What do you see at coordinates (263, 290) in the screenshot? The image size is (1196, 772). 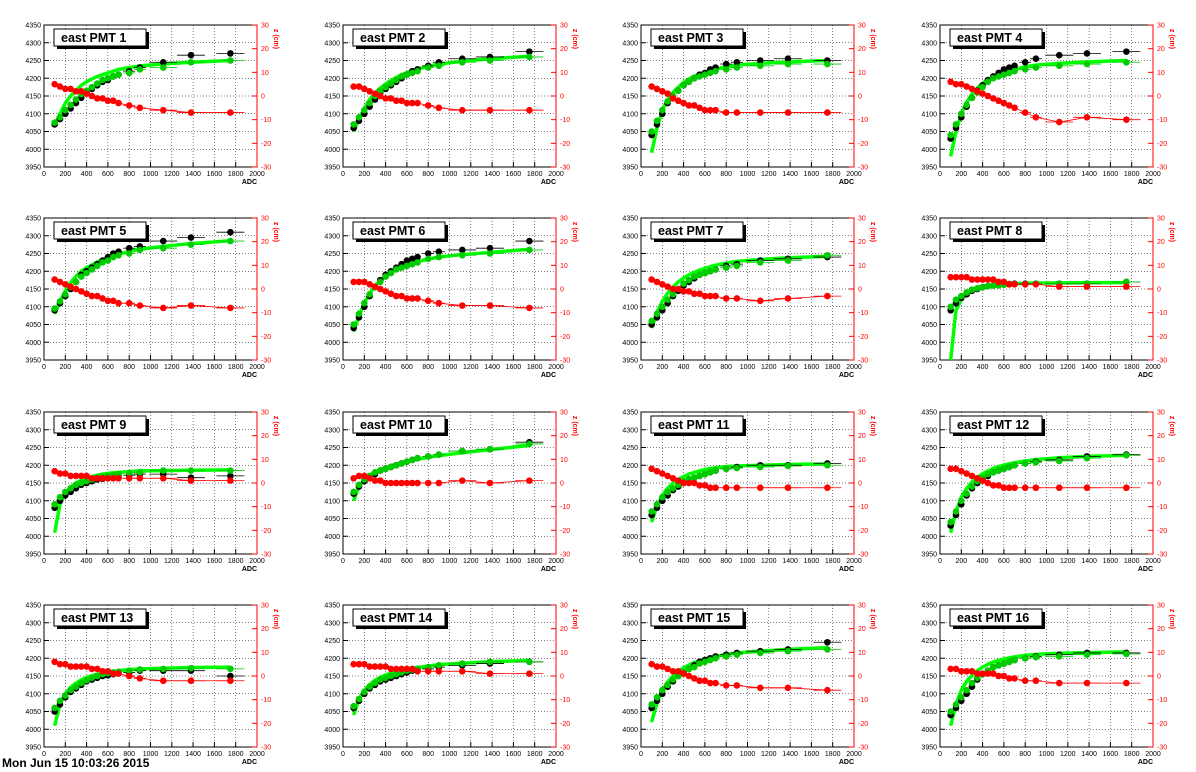 I see `z-tick-label: 0` at bounding box center [263, 290].